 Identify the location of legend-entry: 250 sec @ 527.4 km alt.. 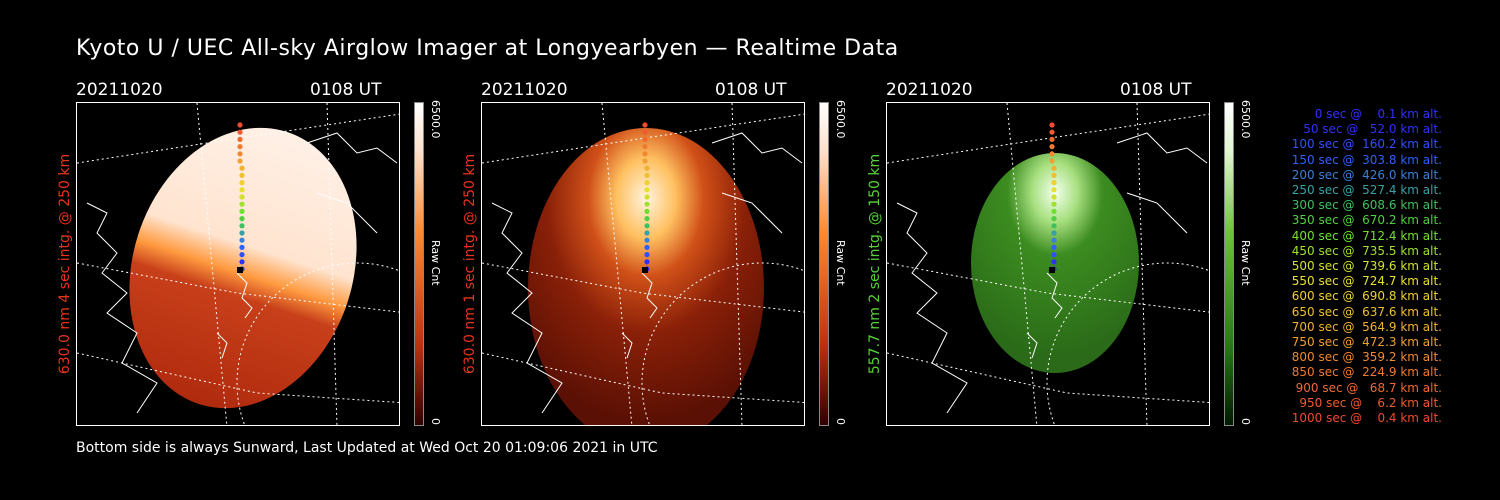
(1366, 190).